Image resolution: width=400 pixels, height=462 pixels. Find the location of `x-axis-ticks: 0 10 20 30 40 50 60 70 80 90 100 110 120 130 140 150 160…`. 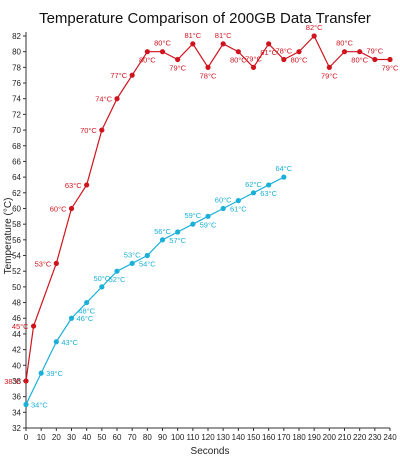

x-axis-ticks: 0 10 20 30 40 50 60 70 80 90 100 110 120 130 140 150 160… is located at coordinates (210, 435).